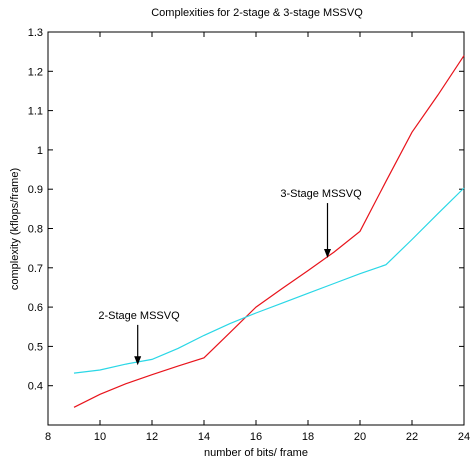 This screenshot has width=472, height=461. What do you see at coordinates (256, 437) in the screenshot?
I see `x-tick-label: 16` at bounding box center [256, 437].